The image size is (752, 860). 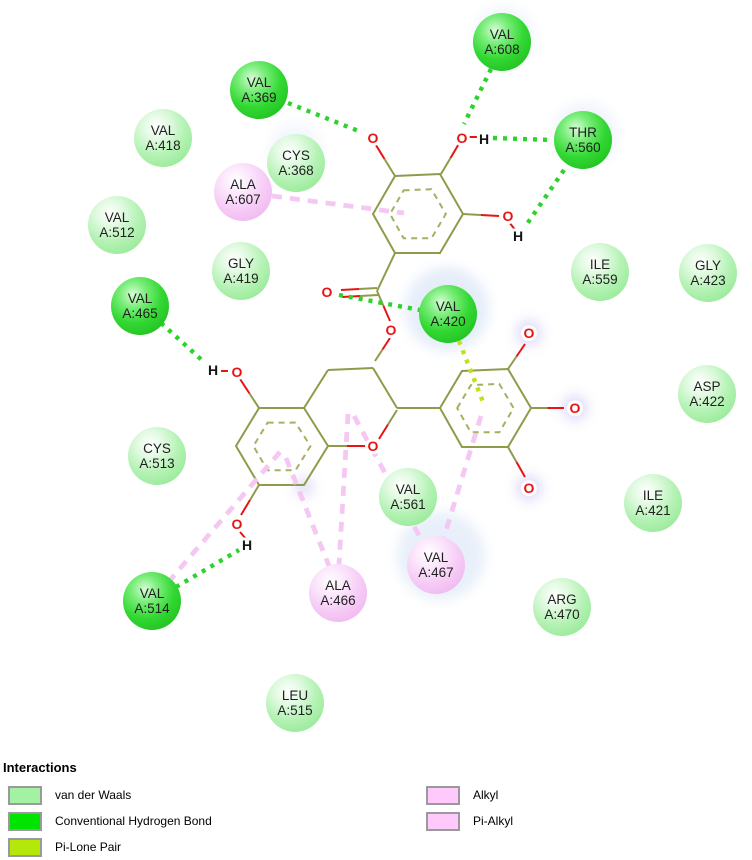 I want to click on residue-label: CYS A:368, so click(x=295, y=163).